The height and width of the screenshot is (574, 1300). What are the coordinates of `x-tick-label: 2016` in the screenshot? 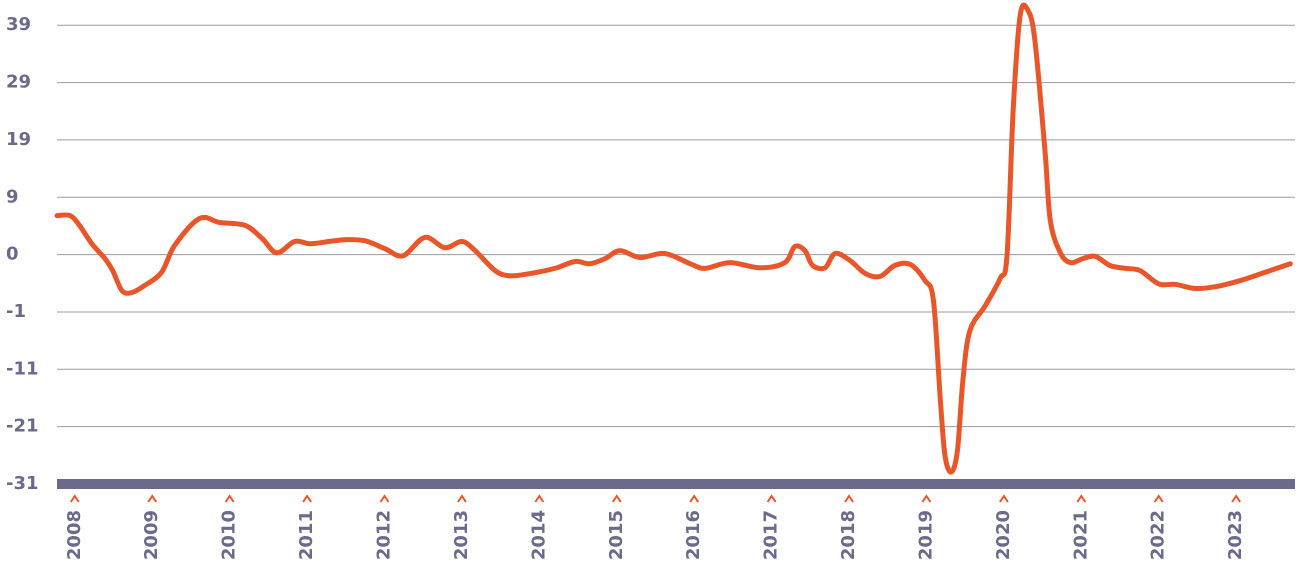 It's located at (693, 535).